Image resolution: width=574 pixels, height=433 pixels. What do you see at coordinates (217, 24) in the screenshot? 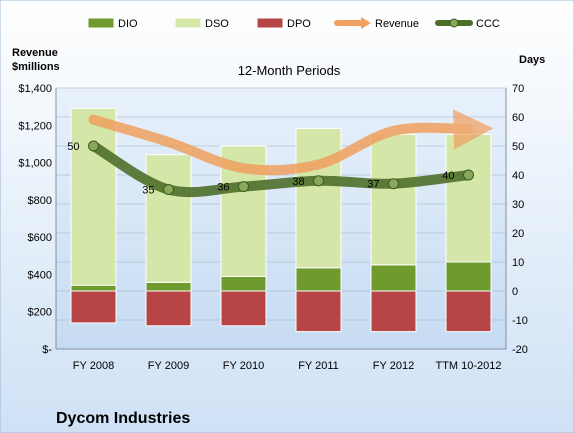
I see `legend-label-dso: DSO` at bounding box center [217, 24].